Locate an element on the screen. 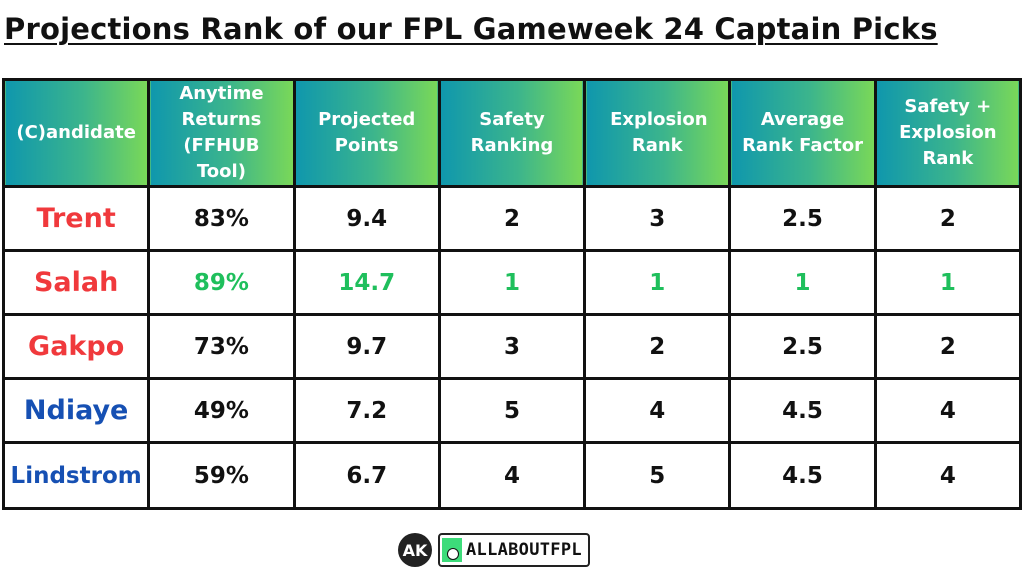 This screenshot has width=1024, height=576. header-anytime-returns: Anytime Returns (FFHUB Tool) is located at coordinates (221, 133).